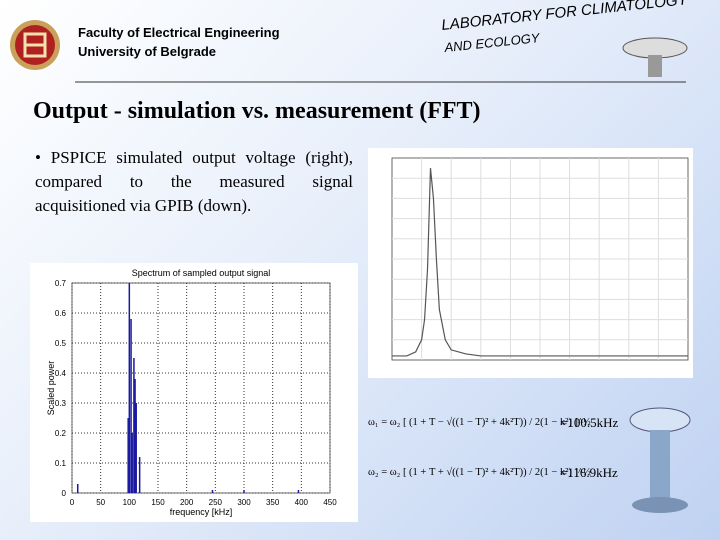  What do you see at coordinates (660, 460) in the screenshot?
I see `tower` at bounding box center [660, 460].